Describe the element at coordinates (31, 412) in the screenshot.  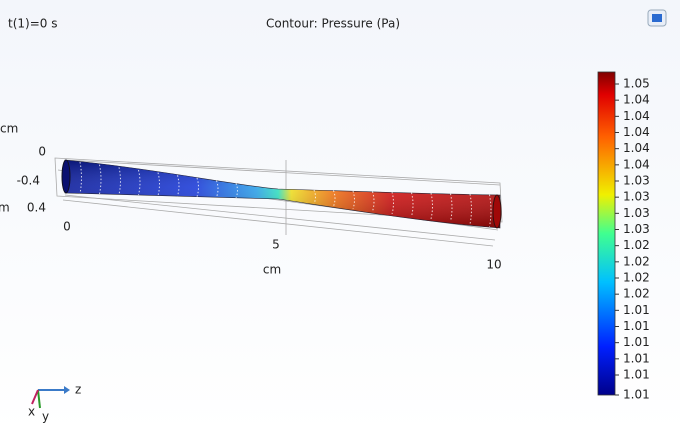
I see `triad-label: x` at that location.